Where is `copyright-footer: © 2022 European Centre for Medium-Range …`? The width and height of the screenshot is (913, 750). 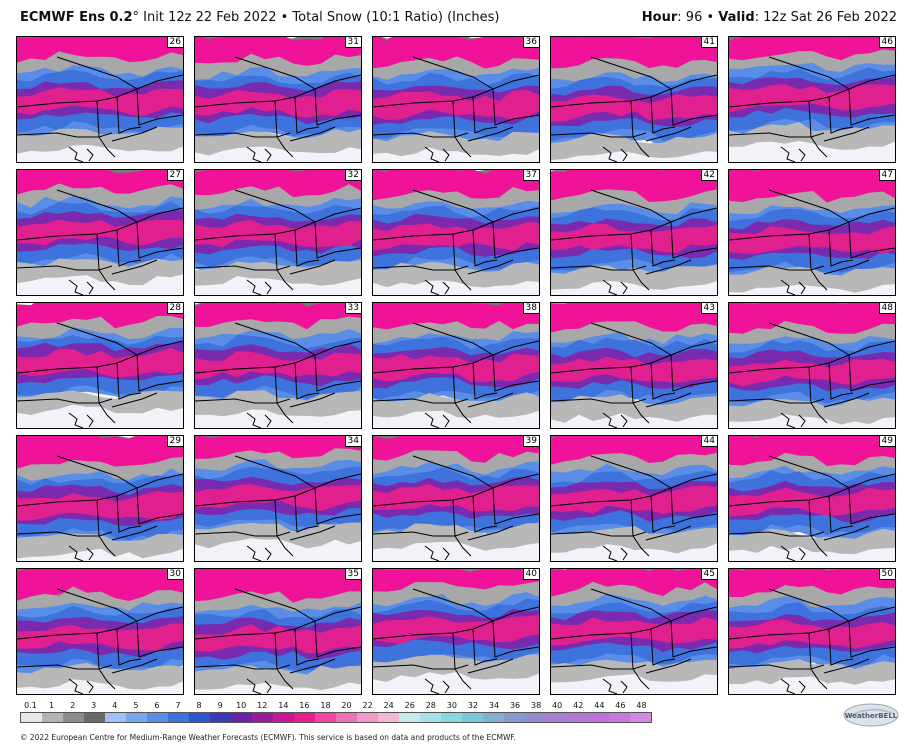
copyright-footer: © 2022 European Centre for Medium-Range … is located at coordinates (268, 737).